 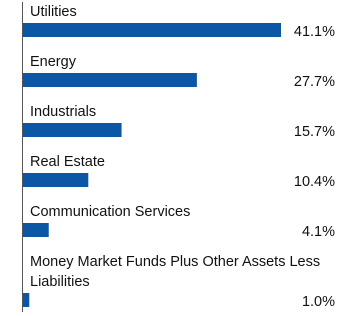 I want to click on category-label: Communication Services, so click(x=110, y=212).